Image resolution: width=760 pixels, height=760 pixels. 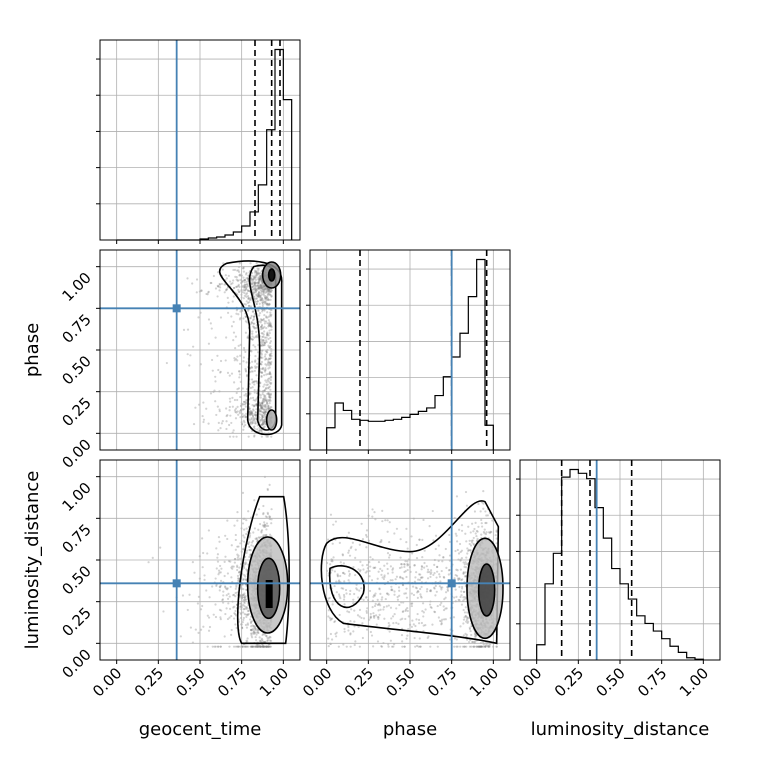 I want to click on contour-inner-bottom, so click(x=271, y=420).